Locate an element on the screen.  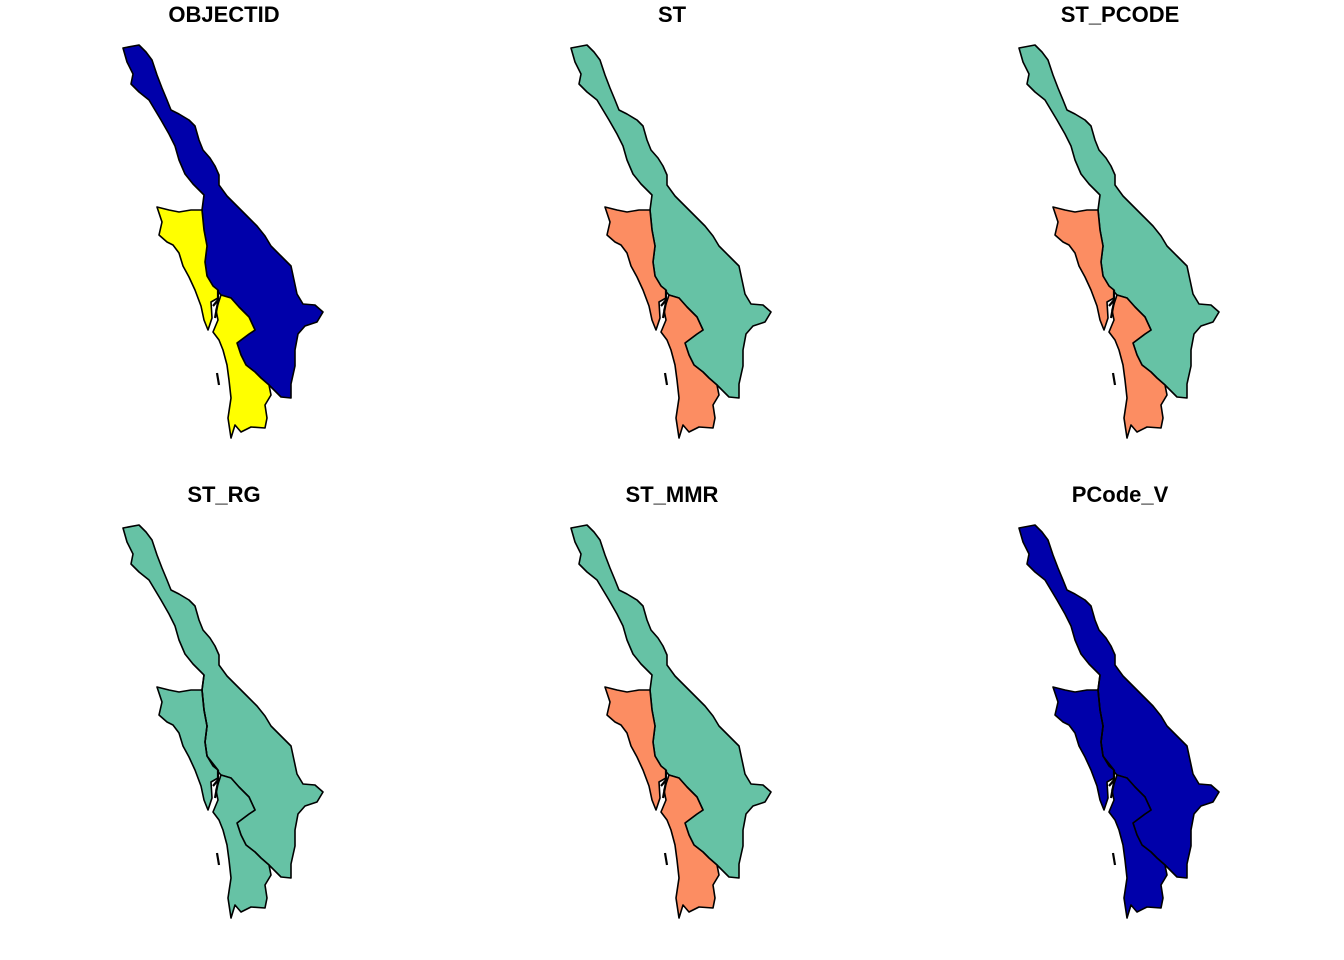
panel-title: OBJECTID is located at coordinates (224, 14).